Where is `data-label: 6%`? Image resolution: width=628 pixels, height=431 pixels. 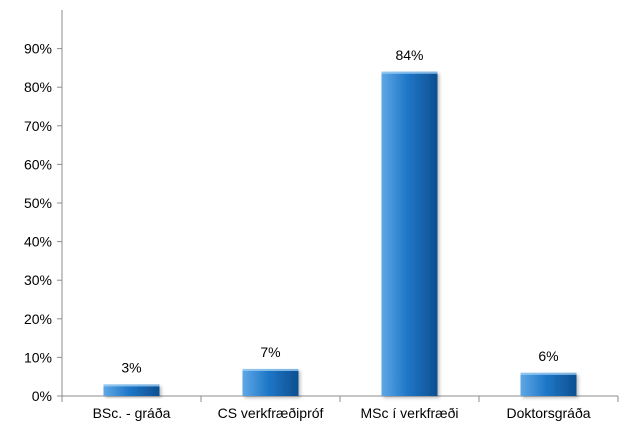 data-label: 6% is located at coordinates (548, 356).